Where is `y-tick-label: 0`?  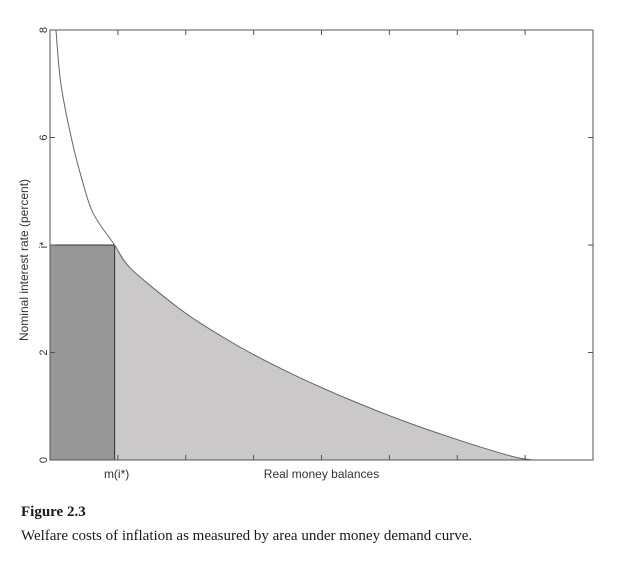 y-tick-label: 0 is located at coordinates (44, 460).